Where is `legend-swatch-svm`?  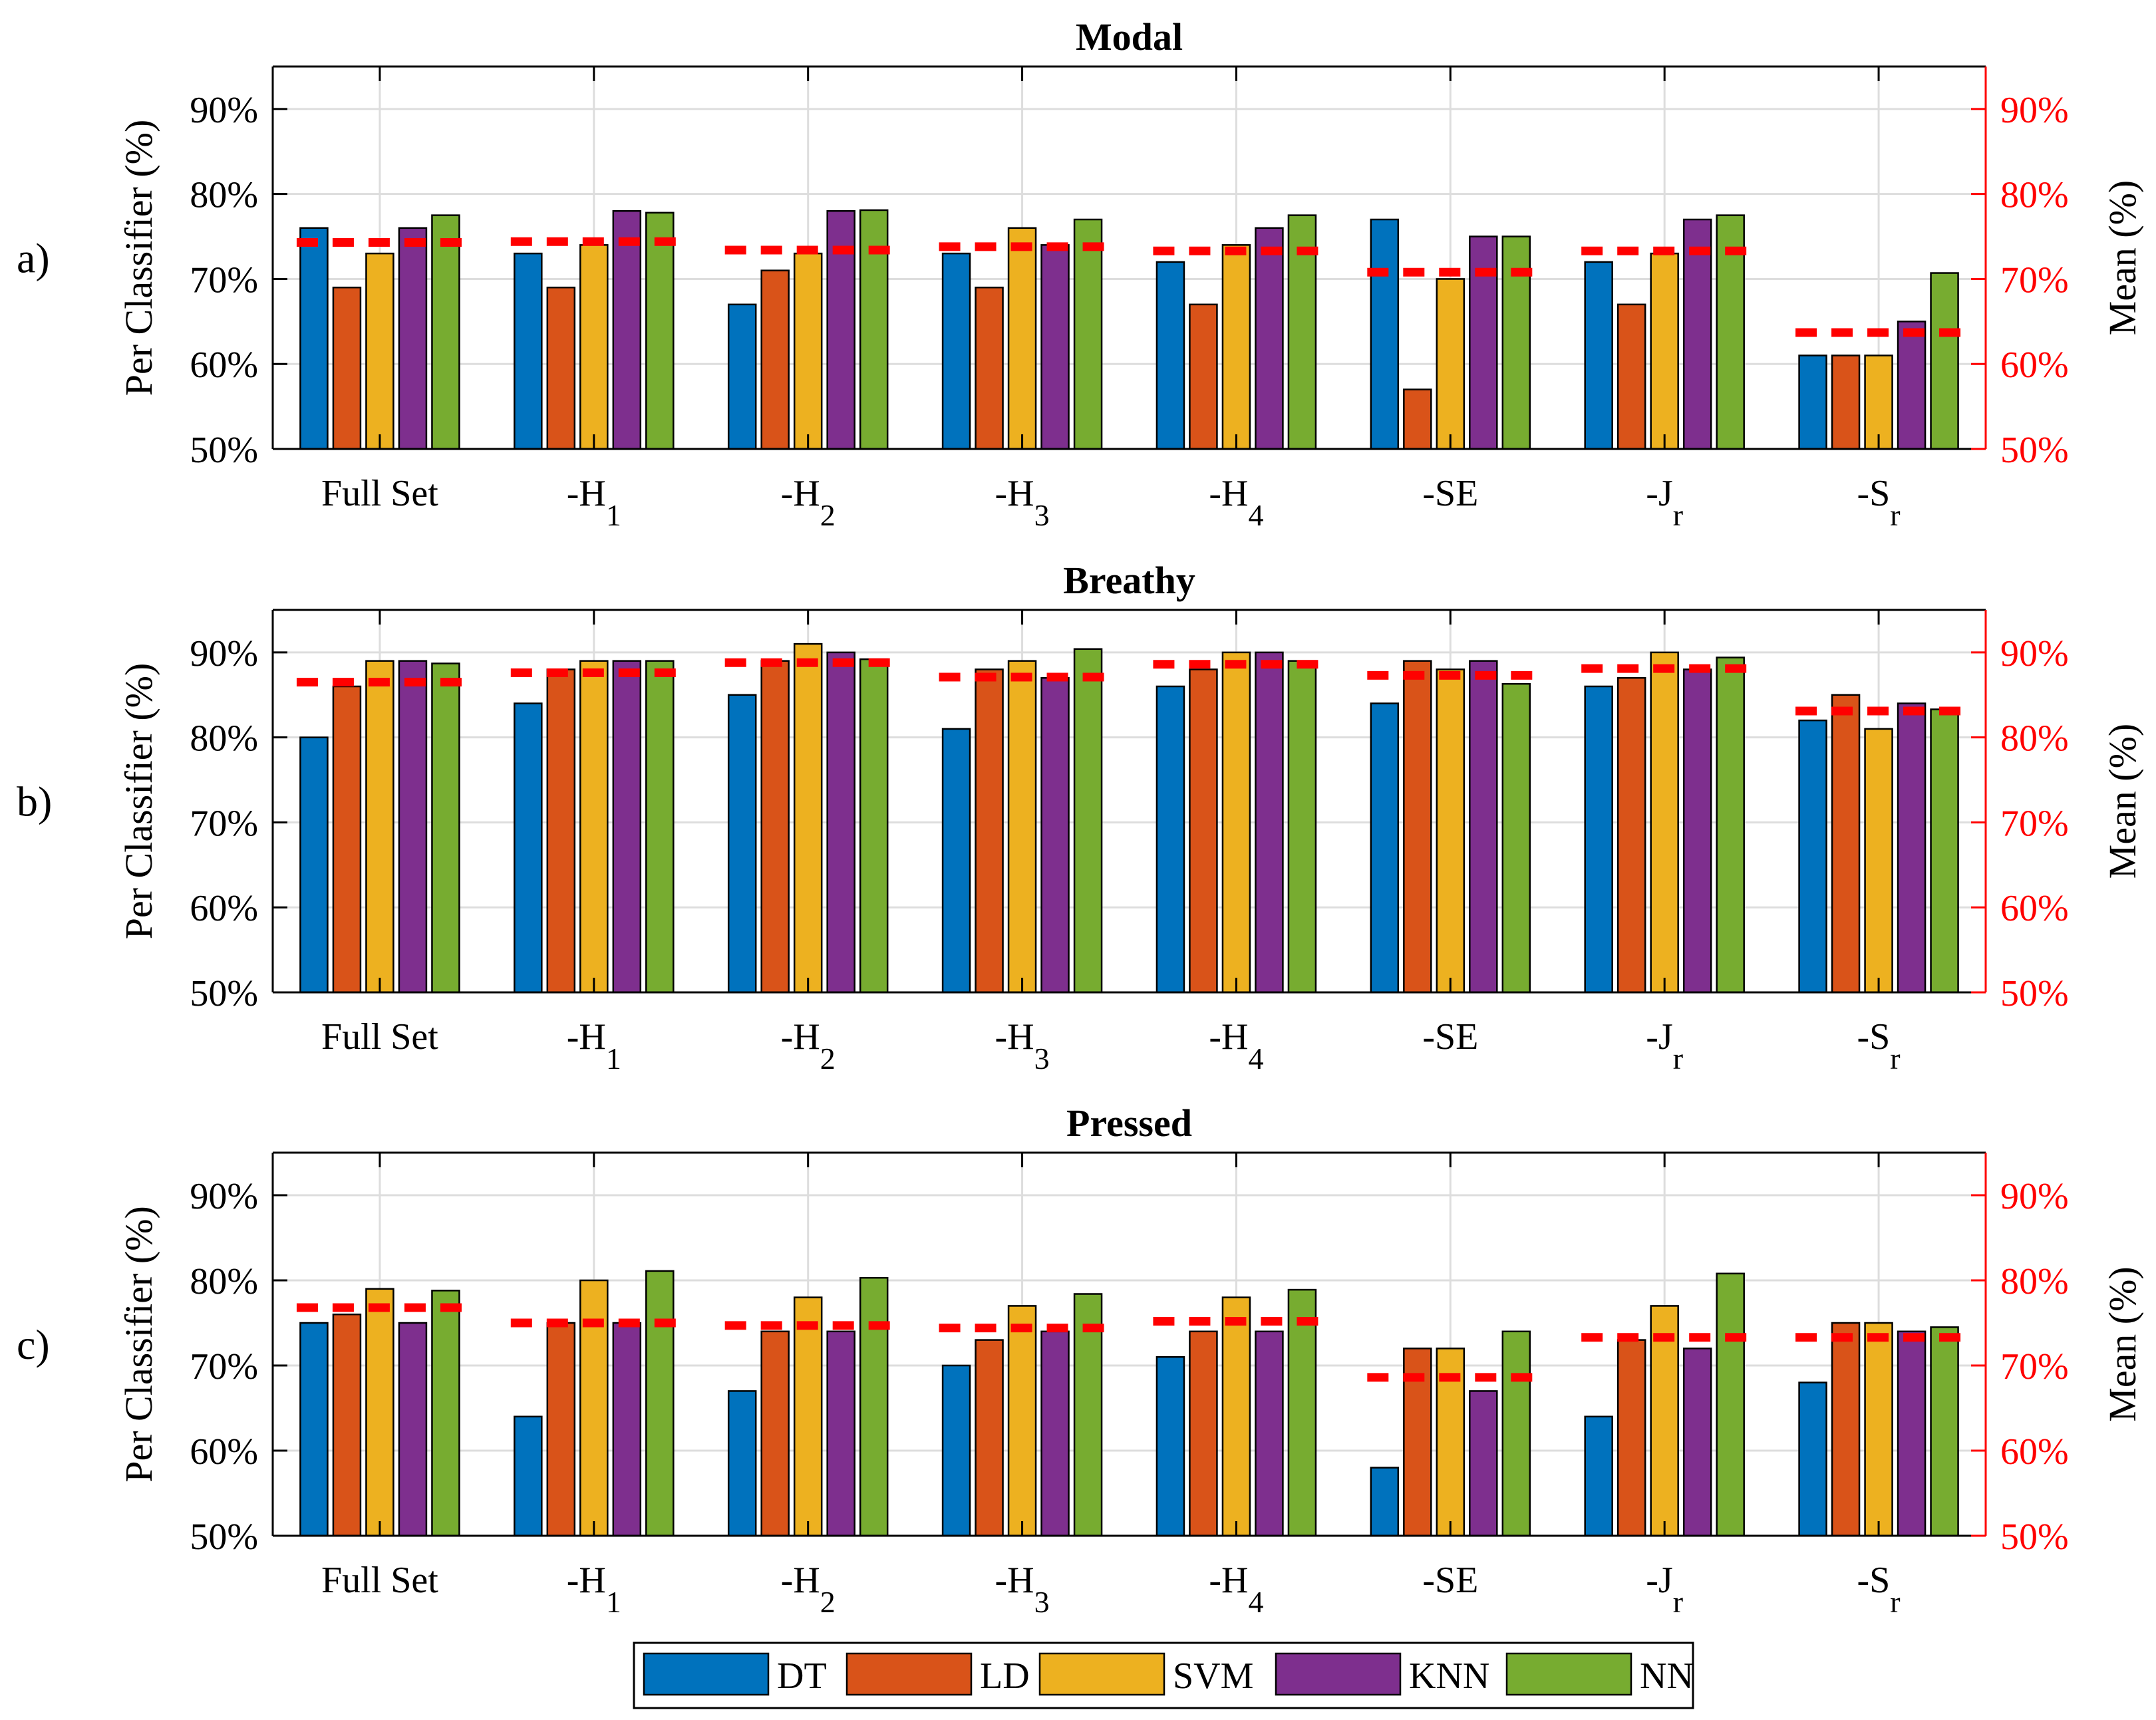 legend-swatch-svm is located at coordinates (1102, 1674).